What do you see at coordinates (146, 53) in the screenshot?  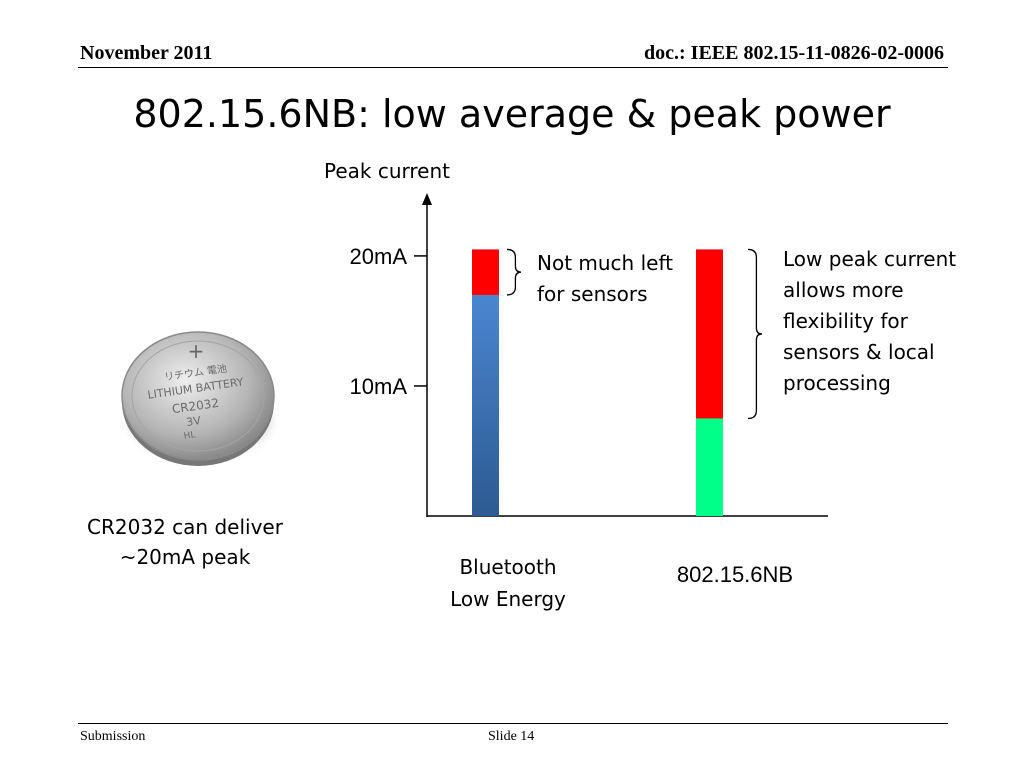 I see `header-date: November 2011` at bounding box center [146, 53].